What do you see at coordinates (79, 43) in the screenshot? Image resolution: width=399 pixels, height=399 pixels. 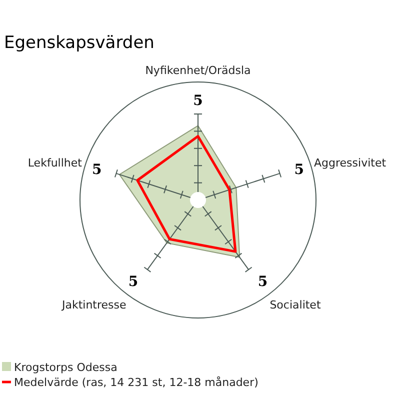 I see `chart-title: Egenskapsvärden` at bounding box center [79, 43].